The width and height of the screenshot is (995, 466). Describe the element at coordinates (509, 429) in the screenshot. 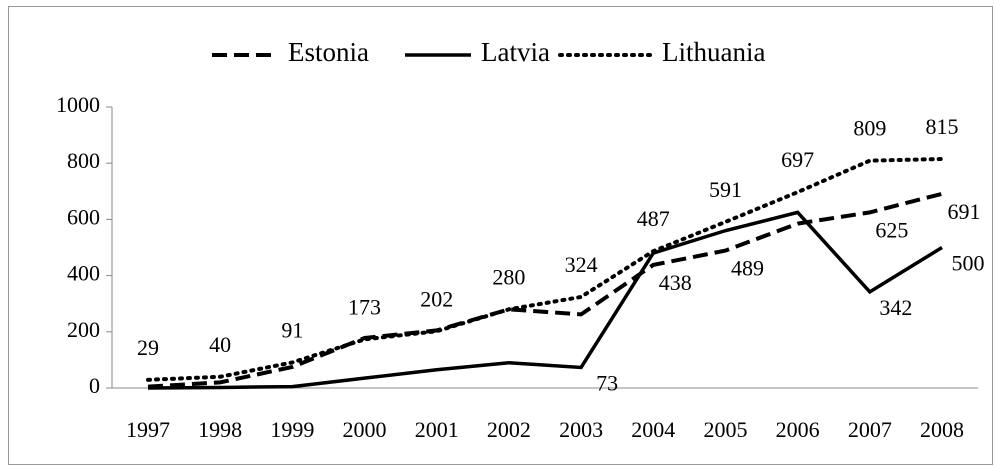

I see `x-tick-label: 2002` at that location.